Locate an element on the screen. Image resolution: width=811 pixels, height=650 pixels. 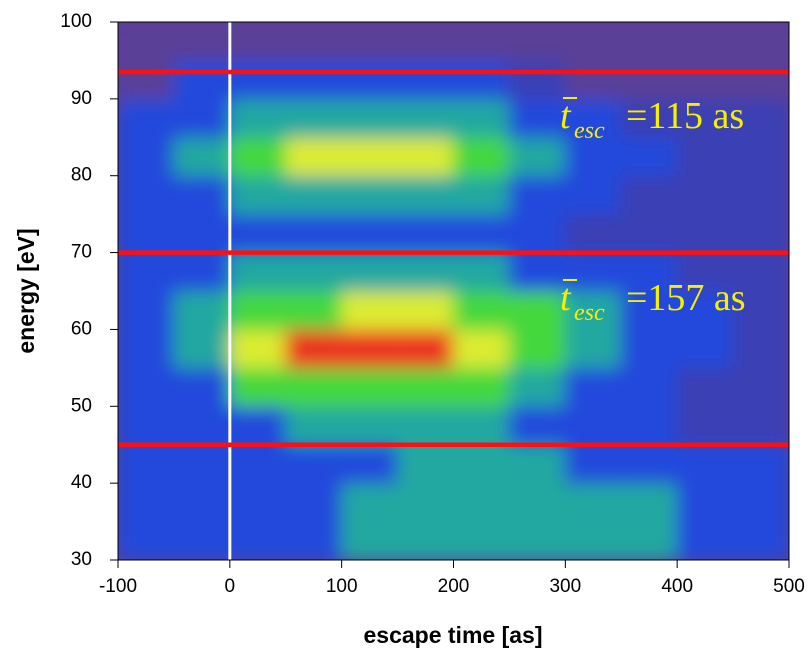
y-tick-label: 80 is located at coordinates (81, 175).